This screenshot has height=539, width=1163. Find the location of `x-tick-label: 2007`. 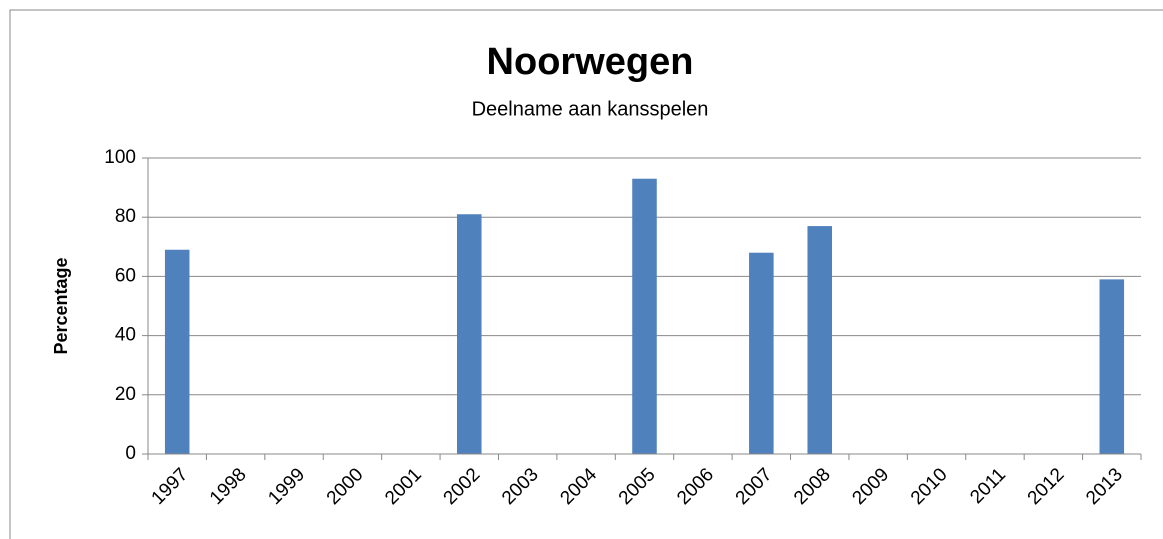

x-tick-label: 2007 is located at coordinates (754, 486).